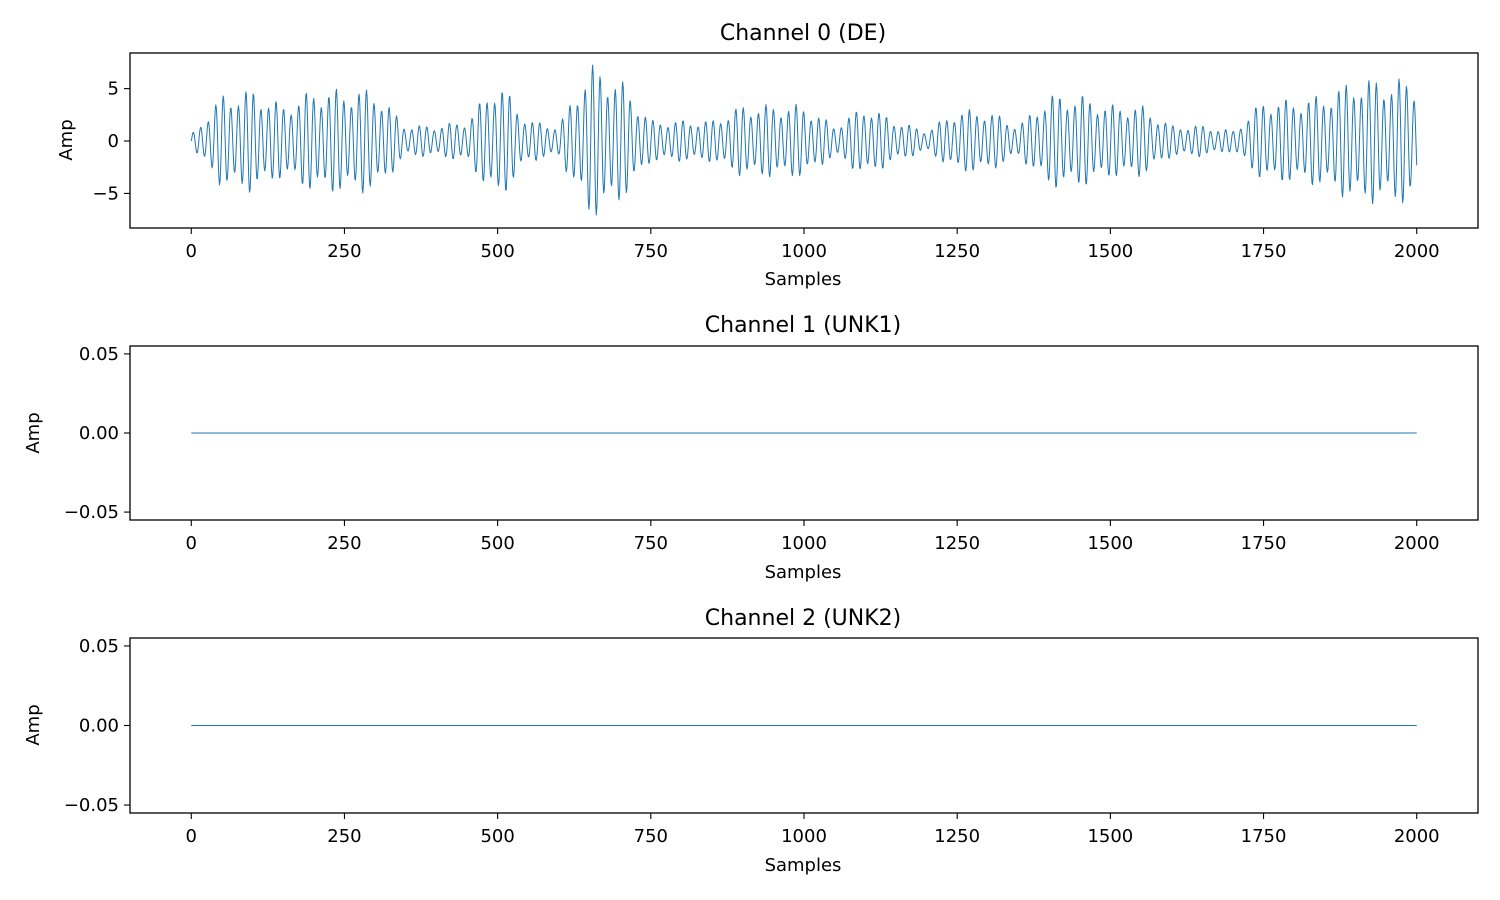  Describe the element at coordinates (1417, 543) in the screenshot. I see `channel-1-x-tick-label: 2000` at that location.